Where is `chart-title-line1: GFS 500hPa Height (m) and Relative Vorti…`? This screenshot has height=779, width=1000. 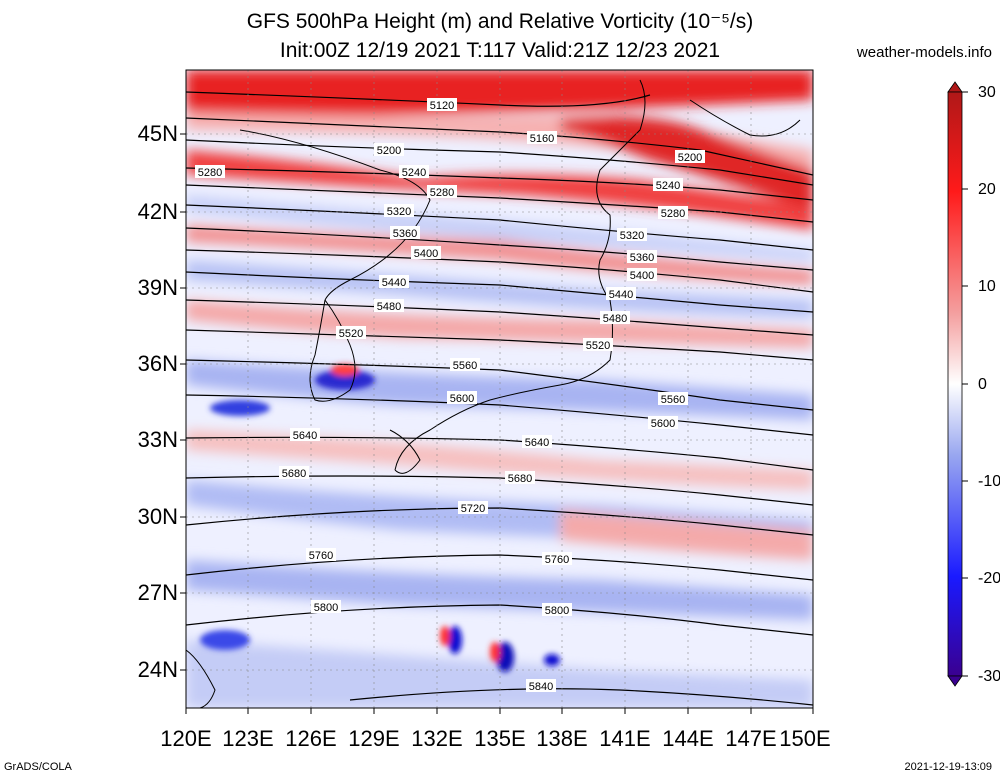 chart-title-line1: GFS 500hPa Height (m) and Relative Vorti… is located at coordinates (500, 21).